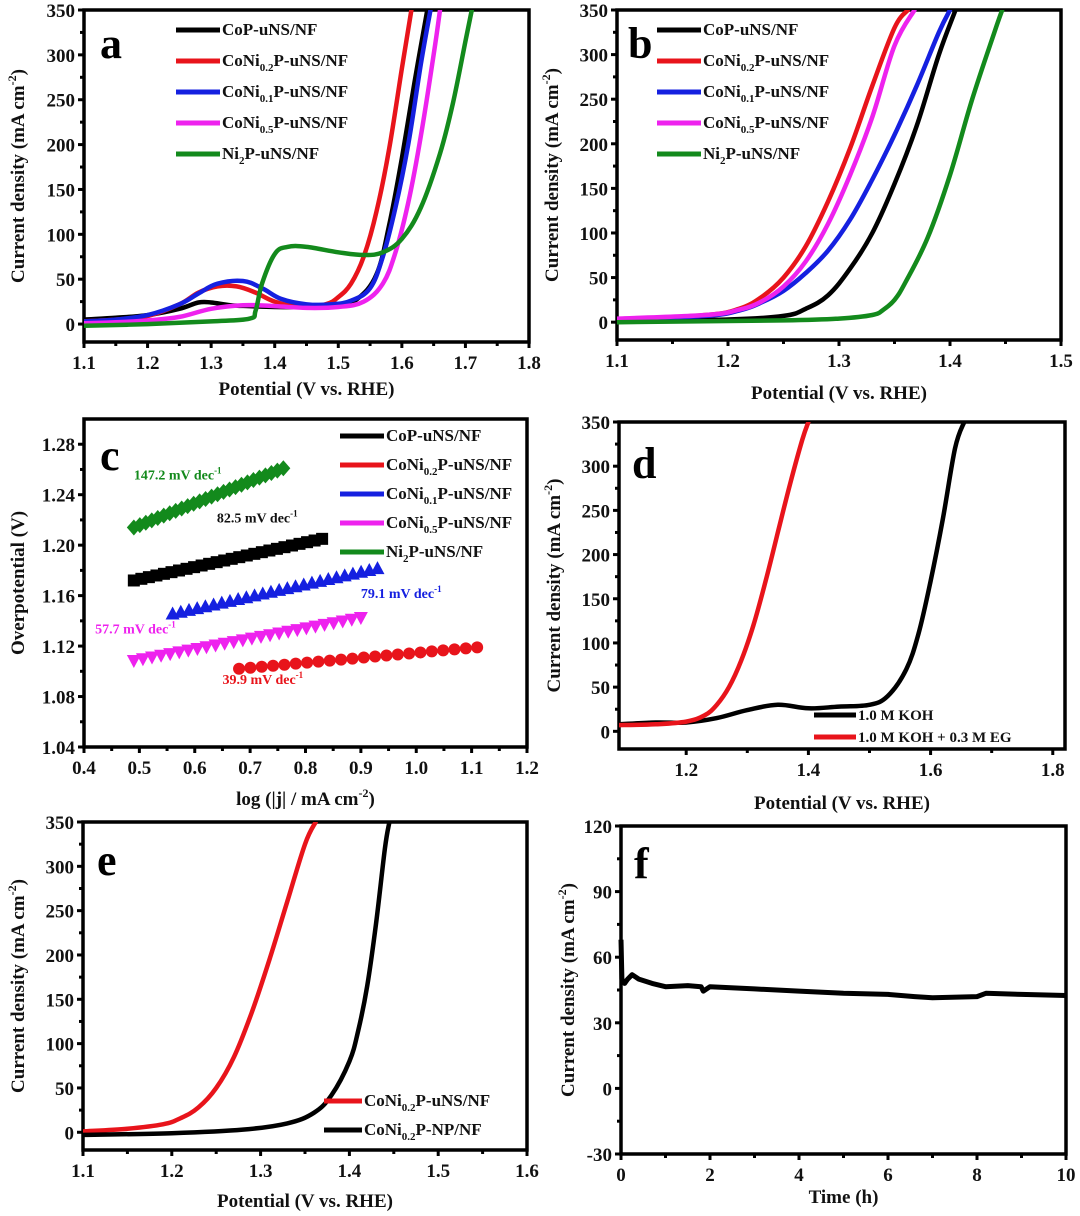 Image resolution: width=1080 pixels, height=1216 pixels. I want to click on y-axis-title: Overpotential (V), so click(18, 583).